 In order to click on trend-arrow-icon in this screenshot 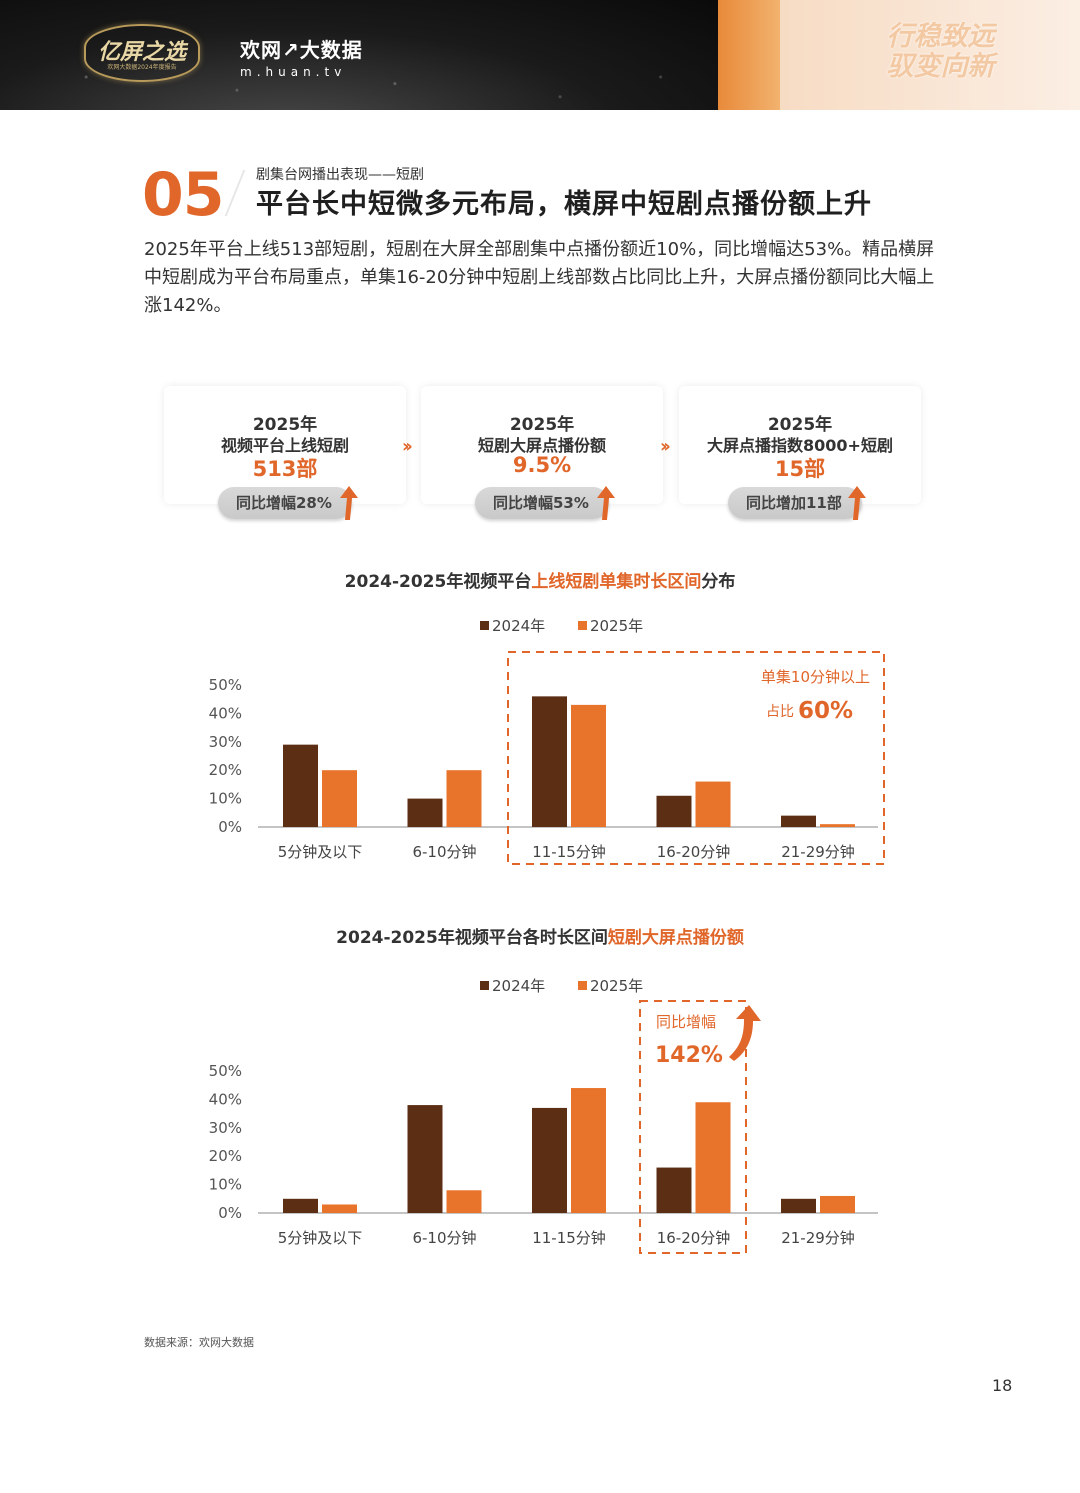, I will do `click(745, 1033)`.